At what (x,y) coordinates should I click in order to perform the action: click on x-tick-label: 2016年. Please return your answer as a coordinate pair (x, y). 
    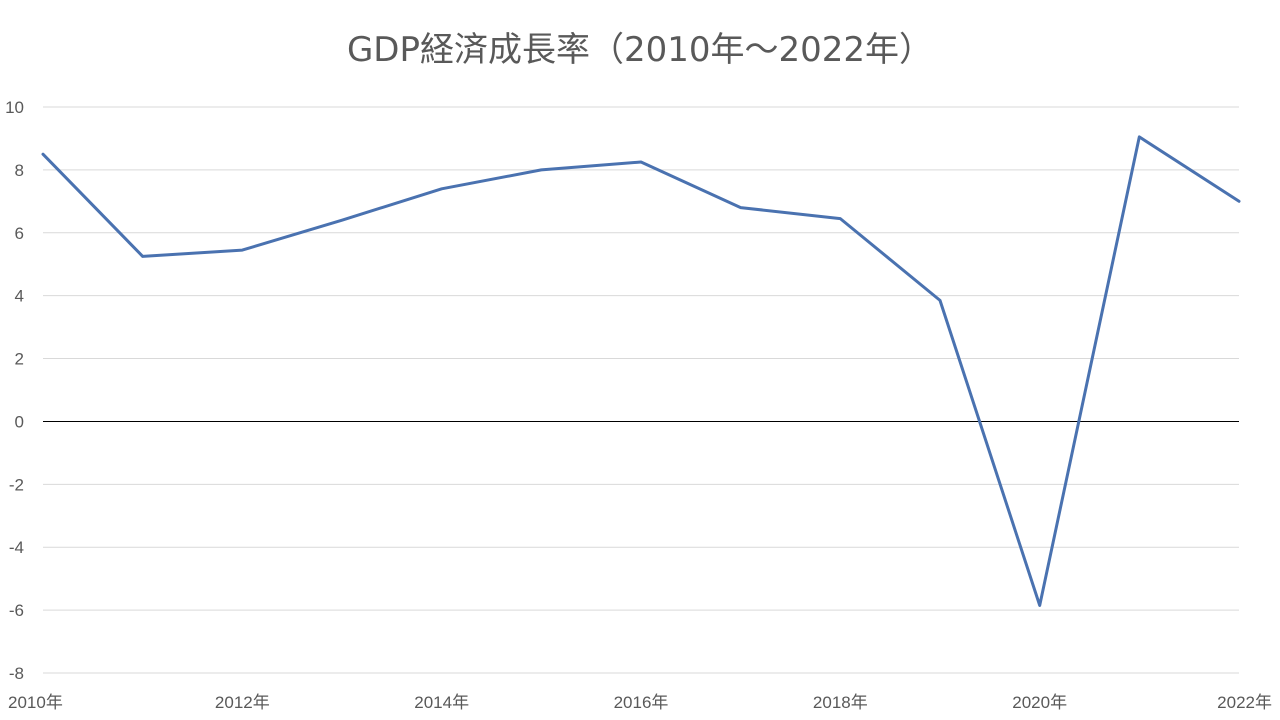
    Looking at the image, I should click on (641, 702).